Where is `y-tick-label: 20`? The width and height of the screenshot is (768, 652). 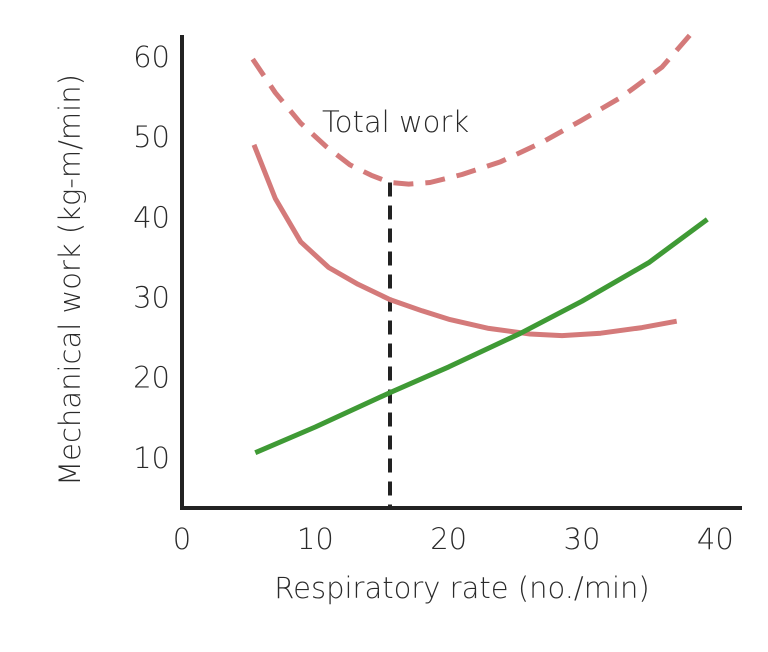 y-tick-label: 20 is located at coordinates (151, 378).